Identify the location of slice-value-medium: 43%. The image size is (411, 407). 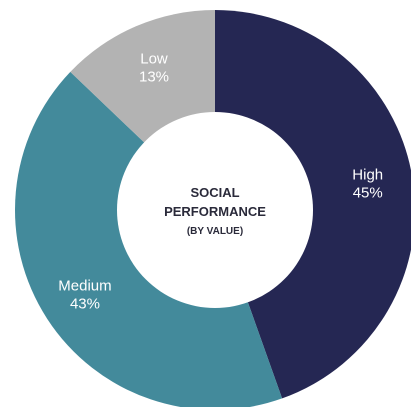
(85, 303).